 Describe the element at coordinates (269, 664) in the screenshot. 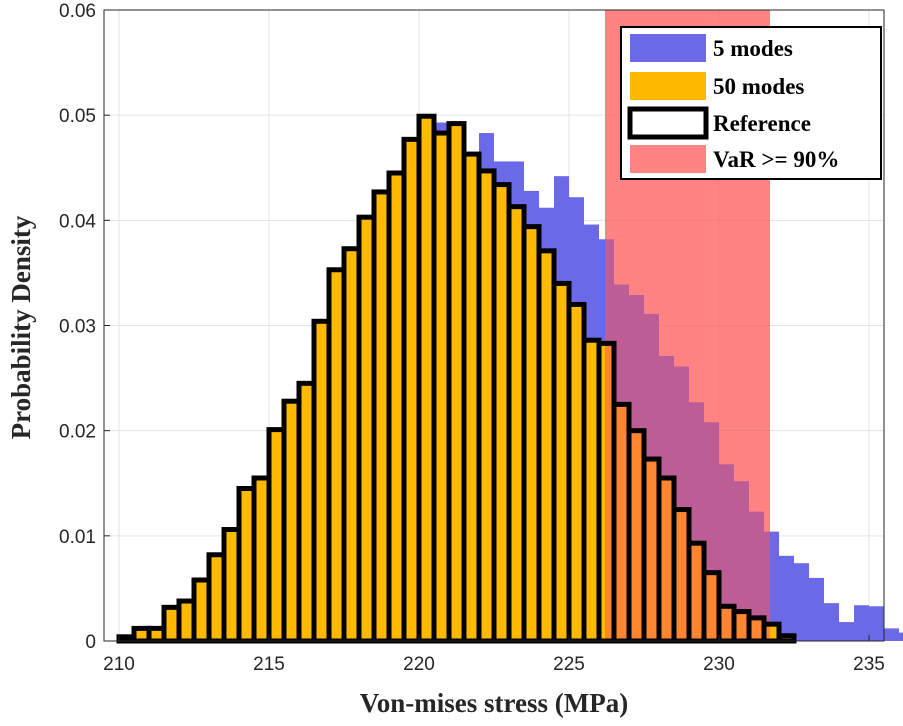

I see `x-tick-label: 215` at that location.